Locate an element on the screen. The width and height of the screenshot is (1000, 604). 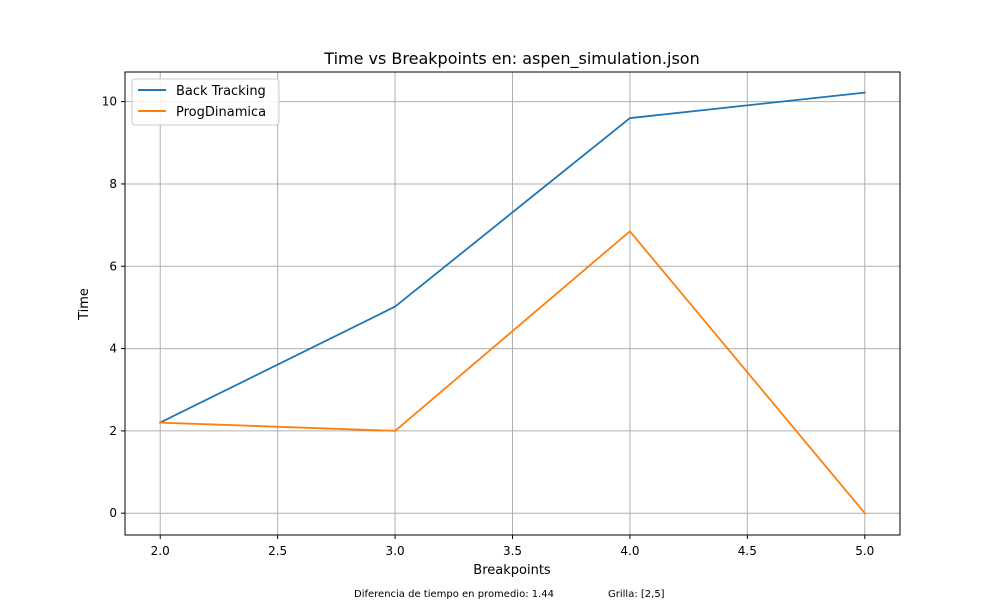
y-tick-label: 10 is located at coordinates (109, 102).